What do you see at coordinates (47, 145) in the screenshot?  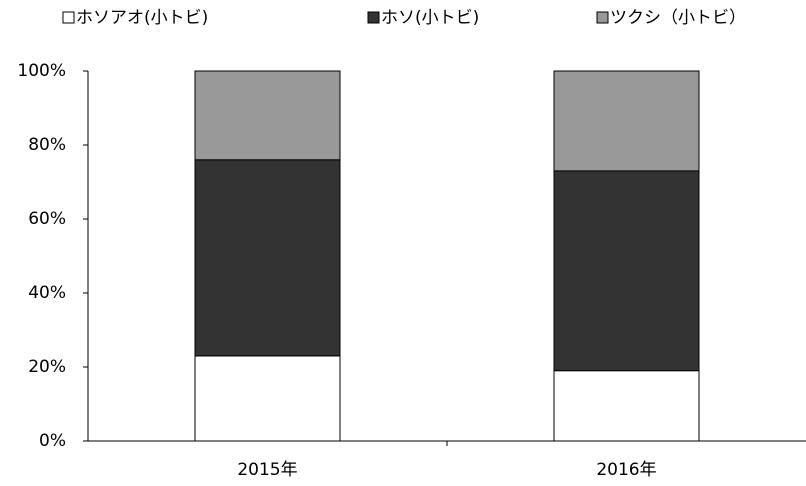 I see `y-tick-label: 80%` at bounding box center [47, 145].